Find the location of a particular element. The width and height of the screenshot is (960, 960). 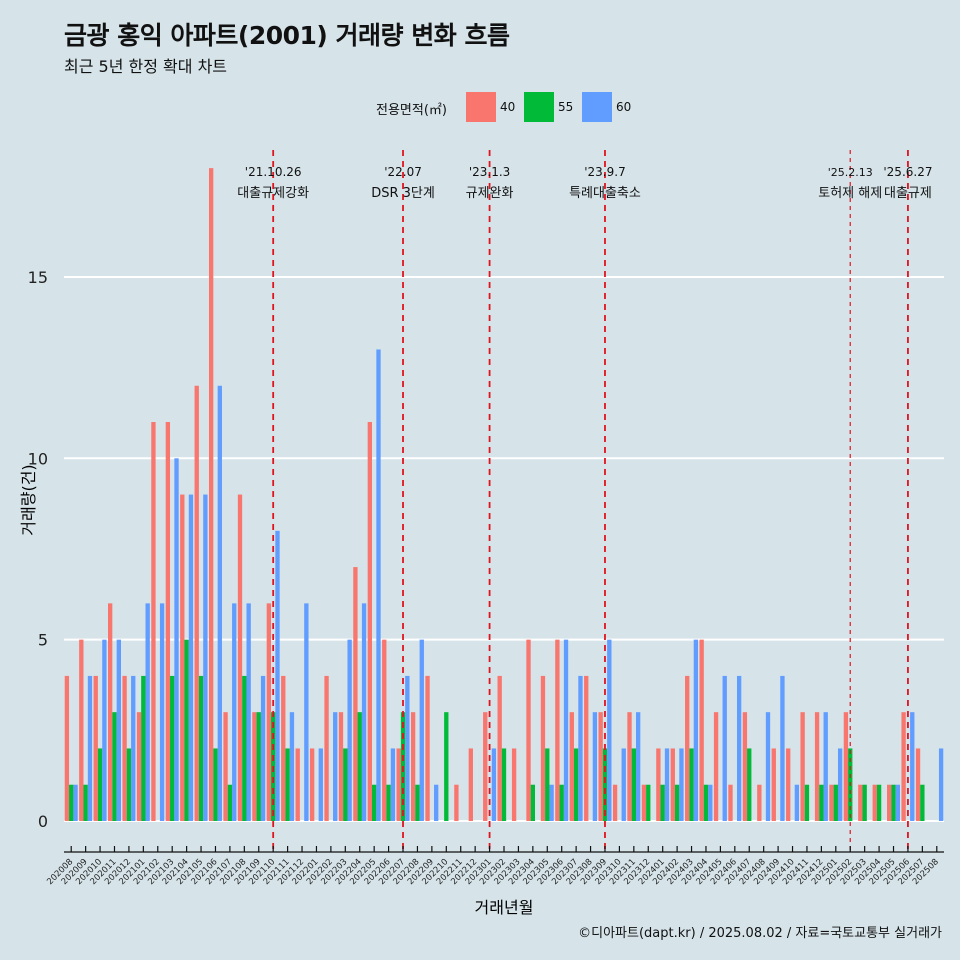

chart-subtitle: 최근 5년 한정 확대 차트 is located at coordinates (146, 66).